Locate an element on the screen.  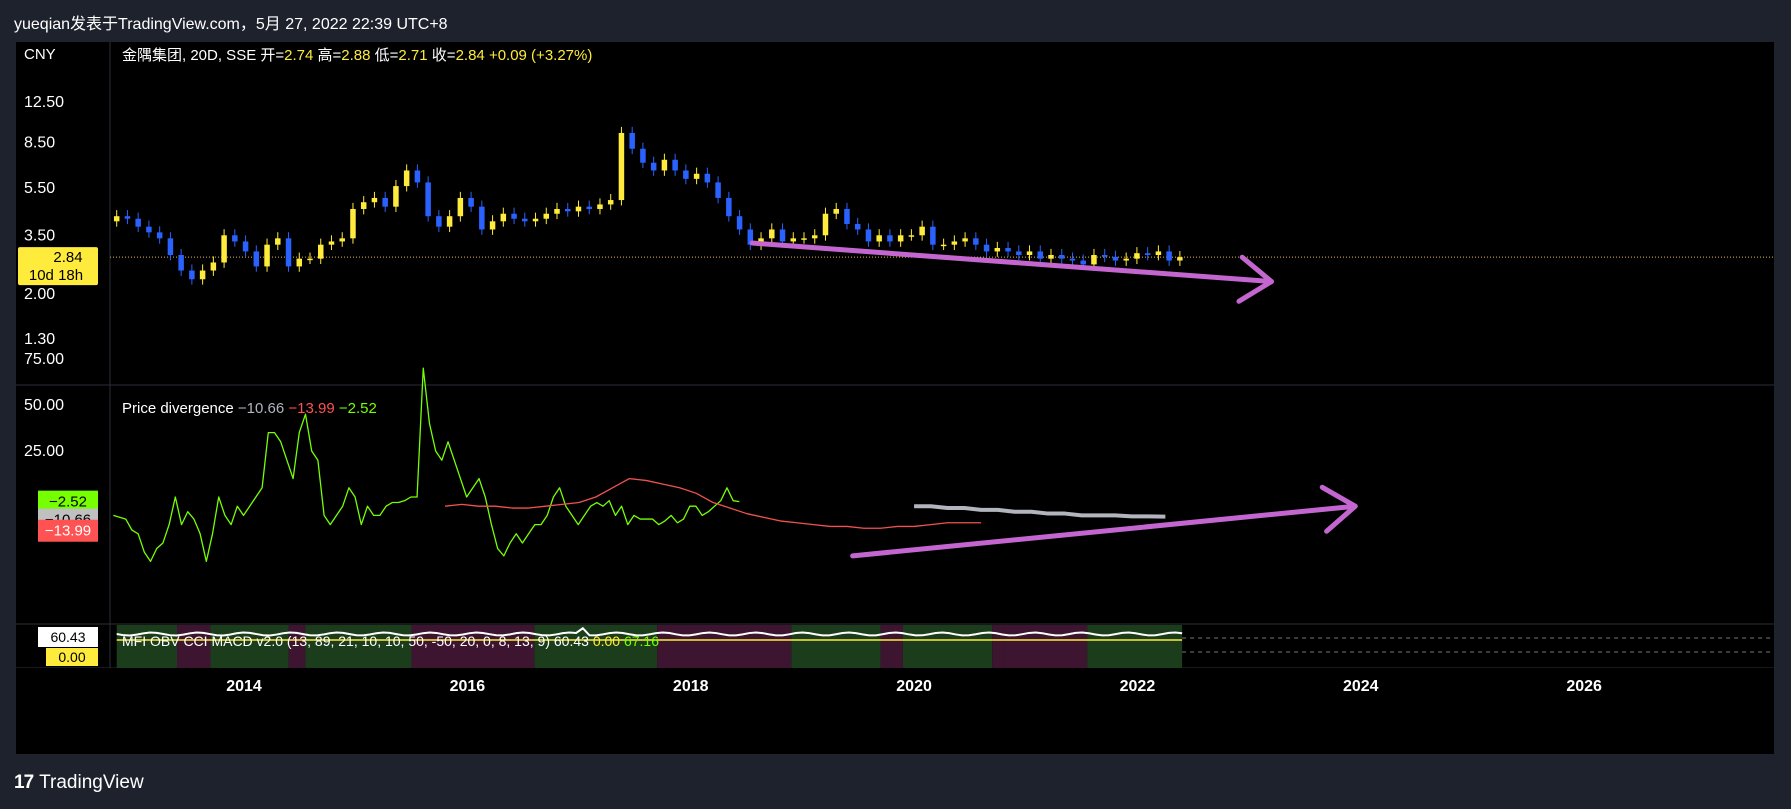
time-axis-tick: 2018 is located at coordinates (691, 686).